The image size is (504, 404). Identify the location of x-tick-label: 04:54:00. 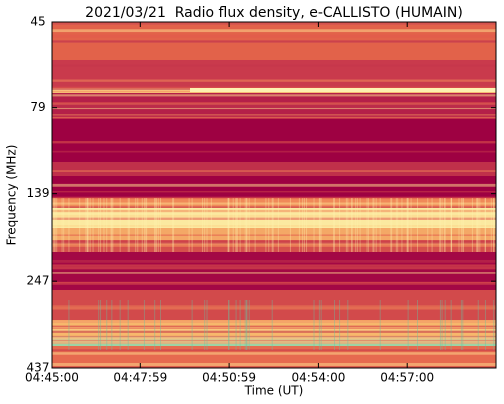
(318, 378).